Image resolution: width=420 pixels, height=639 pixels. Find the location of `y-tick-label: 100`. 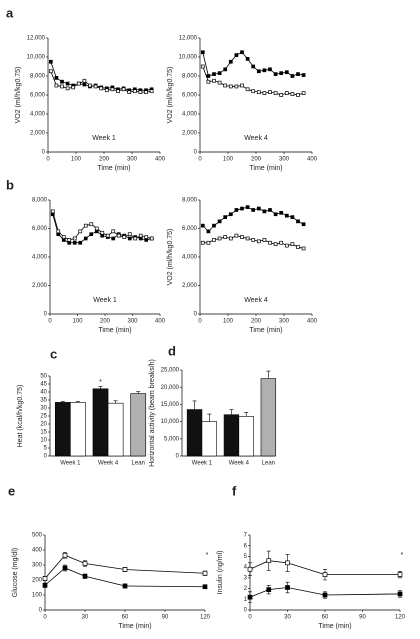

y-tick-label: 100 is located at coordinates (37, 596).